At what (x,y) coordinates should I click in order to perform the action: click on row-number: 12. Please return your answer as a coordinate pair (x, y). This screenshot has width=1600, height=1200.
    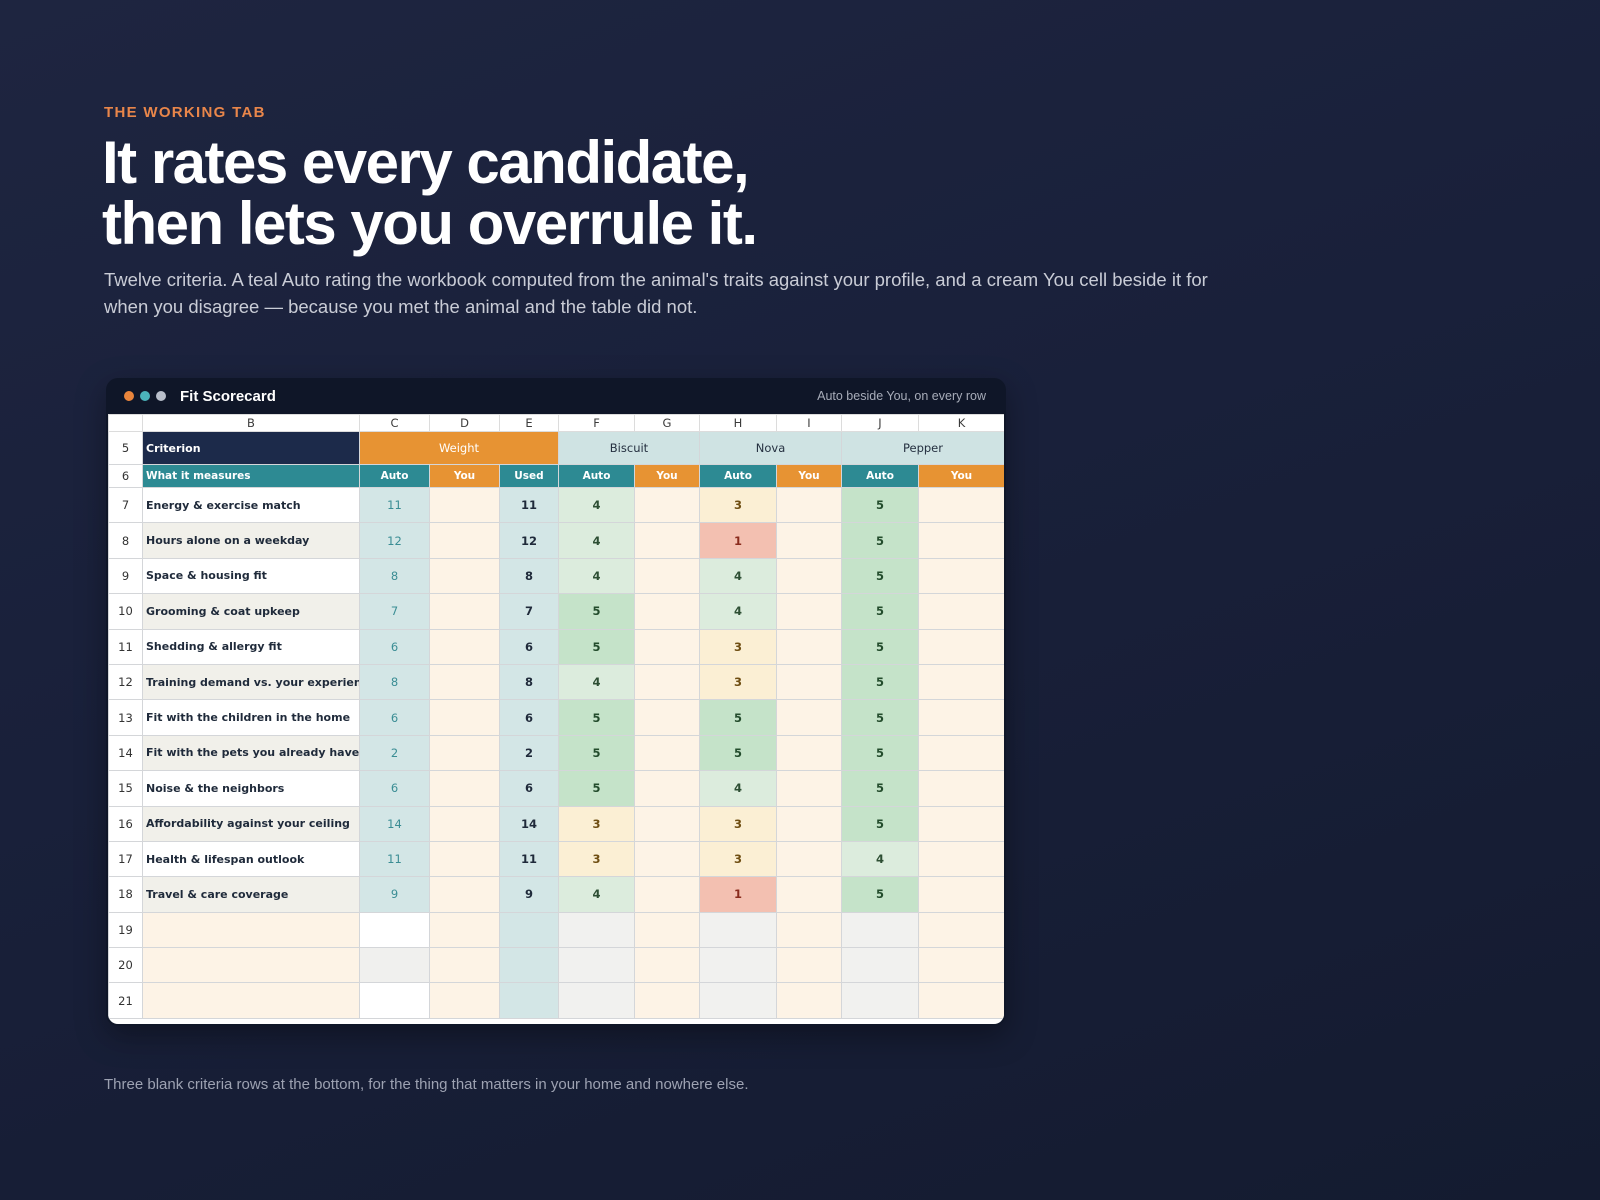
    Looking at the image, I should click on (125, 682).